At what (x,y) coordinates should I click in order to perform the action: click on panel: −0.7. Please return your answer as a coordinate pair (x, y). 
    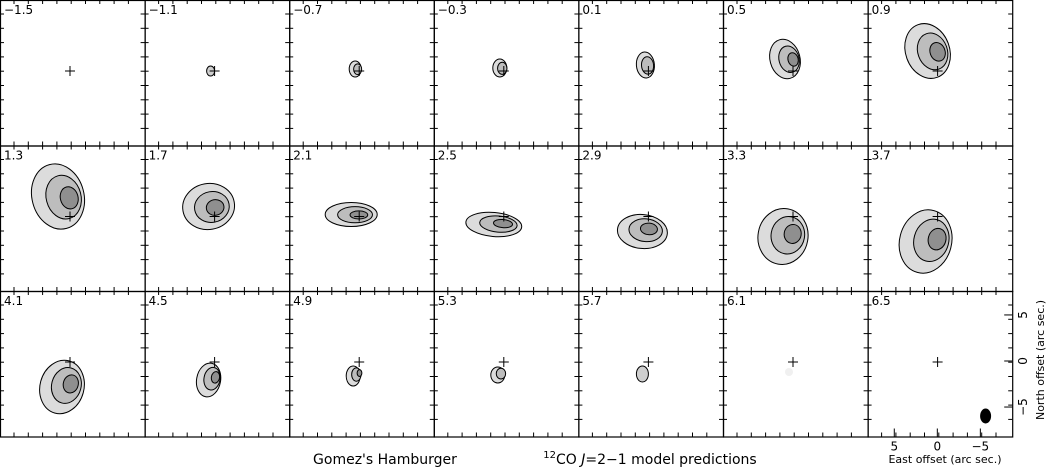
    Looking at the image, I should click on (362, 73).